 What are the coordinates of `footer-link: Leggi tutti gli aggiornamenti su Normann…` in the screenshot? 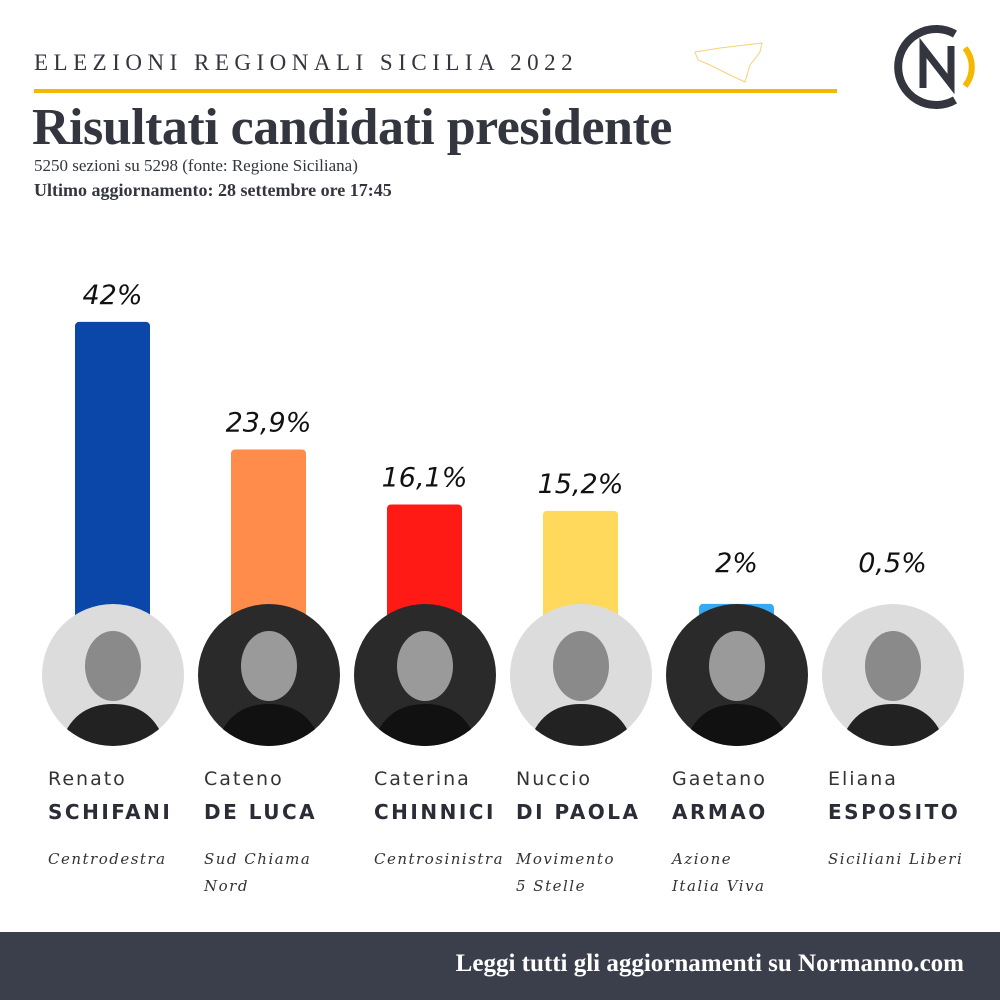 It's located at (709, 963).